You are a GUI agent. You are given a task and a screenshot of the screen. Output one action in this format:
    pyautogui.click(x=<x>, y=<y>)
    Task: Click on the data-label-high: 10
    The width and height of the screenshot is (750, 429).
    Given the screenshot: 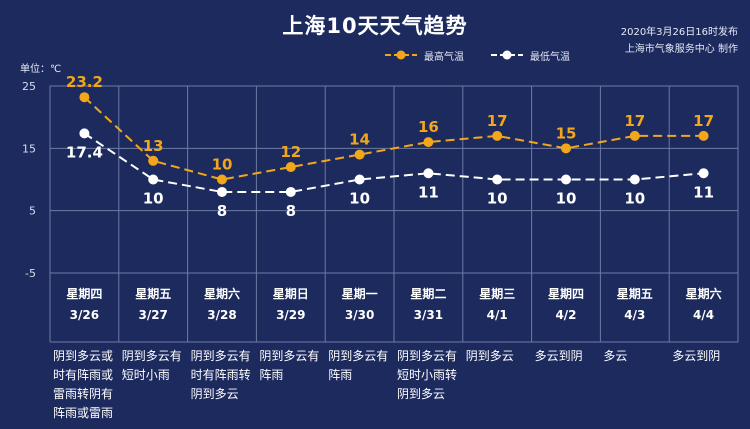 What is the action you would take?
    pyautogui.click(x=222, y=165)
    